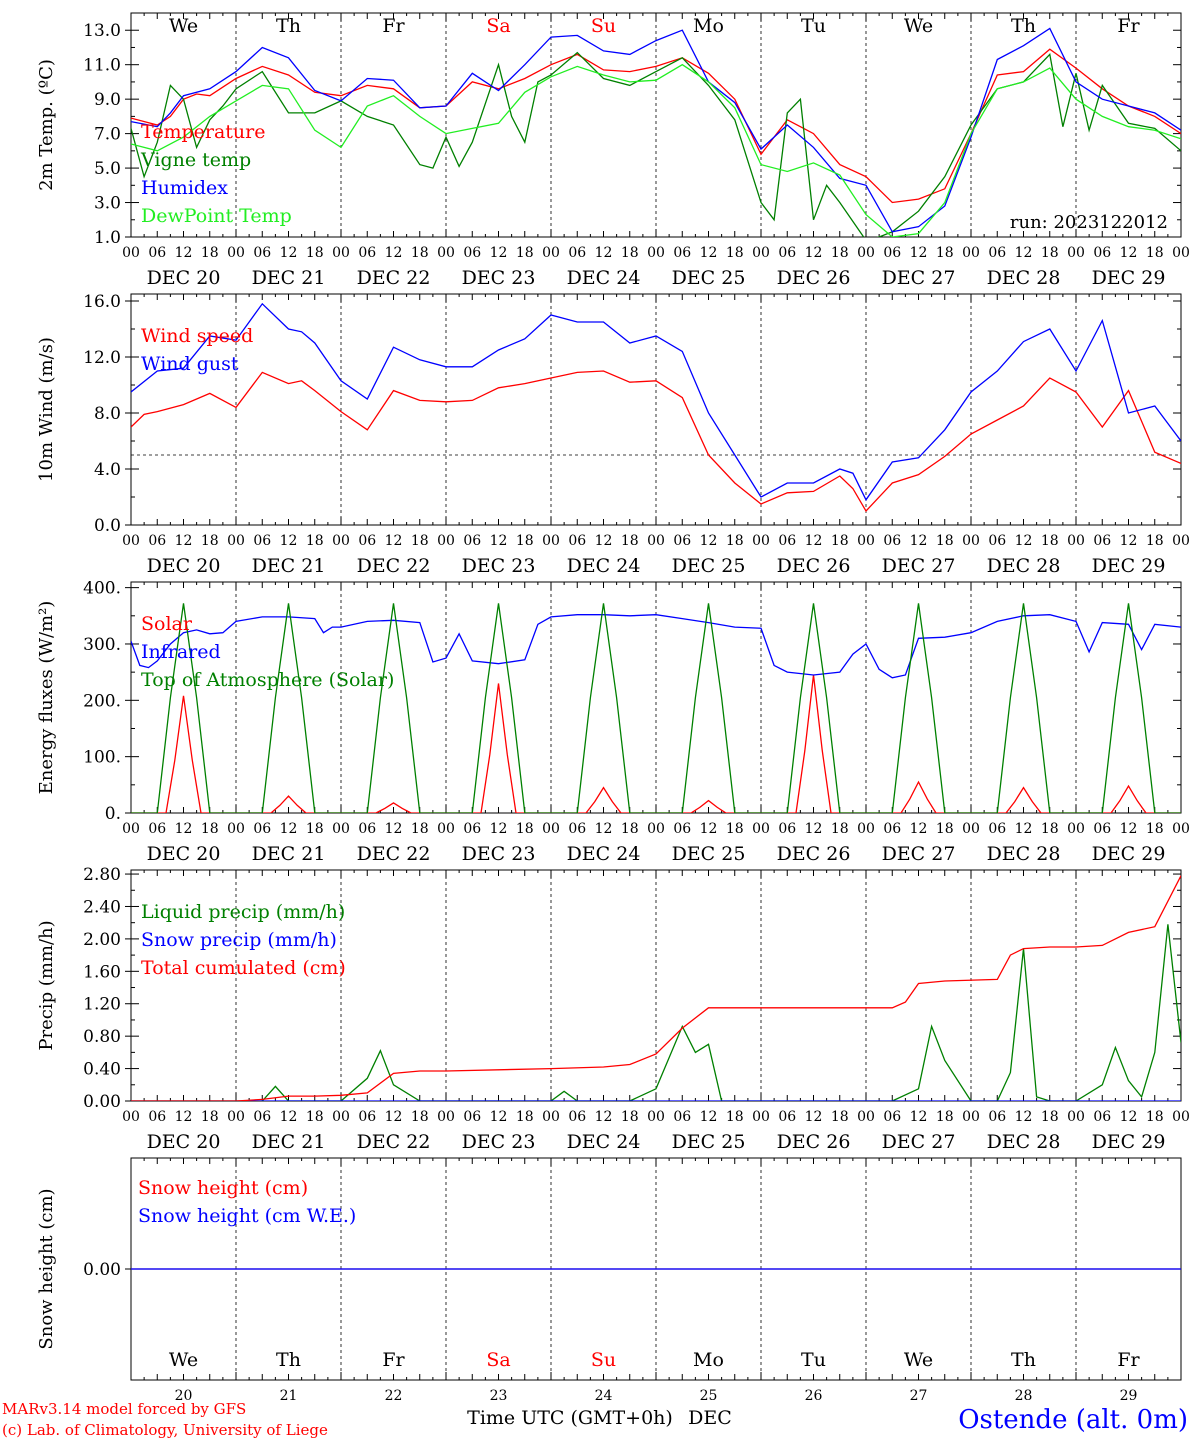 This screenshot has width=1194, height=1440. Describe the element at coordinates (656, 126) in the screenshot. I see `series-temperature` at that location.